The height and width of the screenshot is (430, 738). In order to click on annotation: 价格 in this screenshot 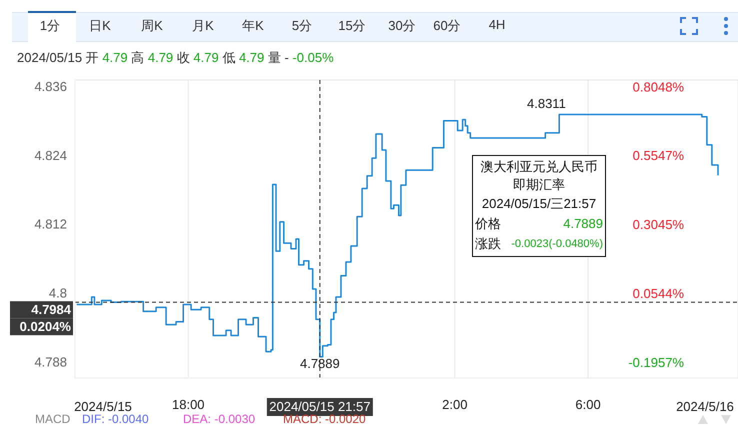, I will do `click(488, 224)`.